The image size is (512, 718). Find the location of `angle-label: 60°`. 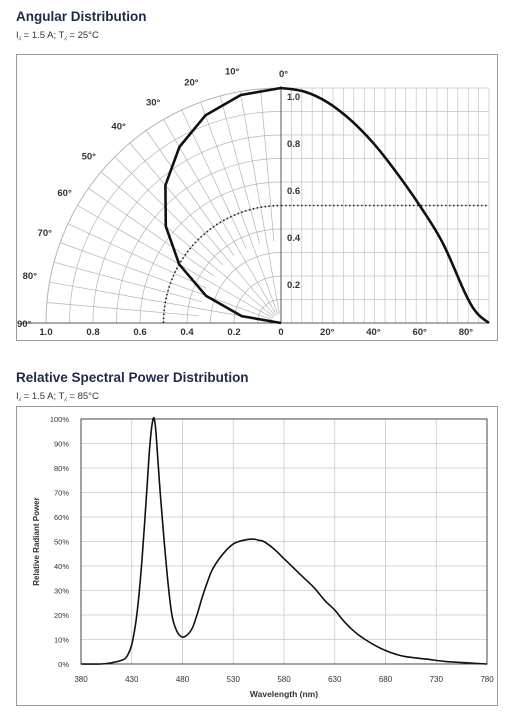

angle-label: 60° is located at coordinates (64, 193).